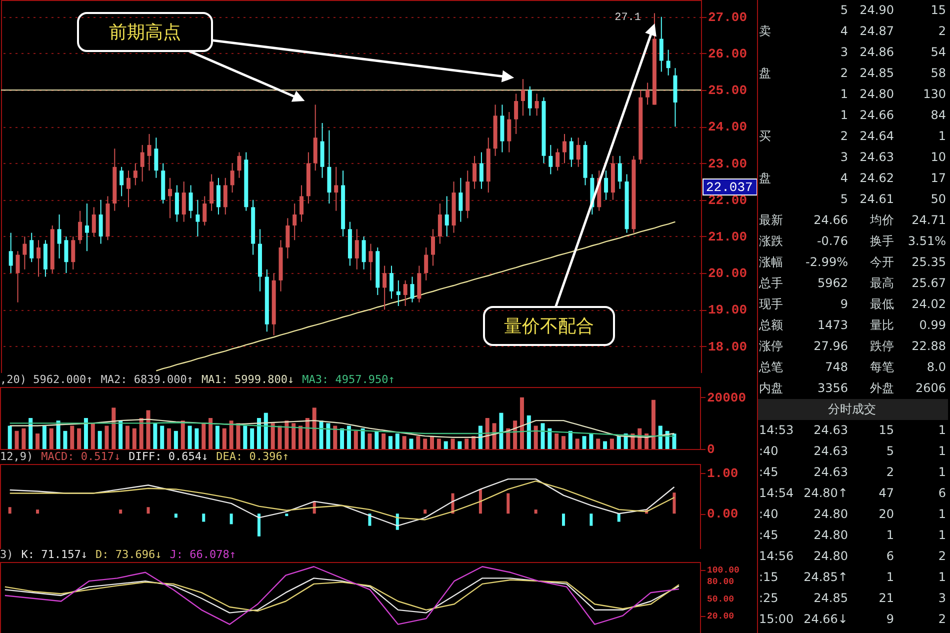 This screenshot has width=950, height=633. I want to click on text: D: 73.696↓, so click(128, 554).